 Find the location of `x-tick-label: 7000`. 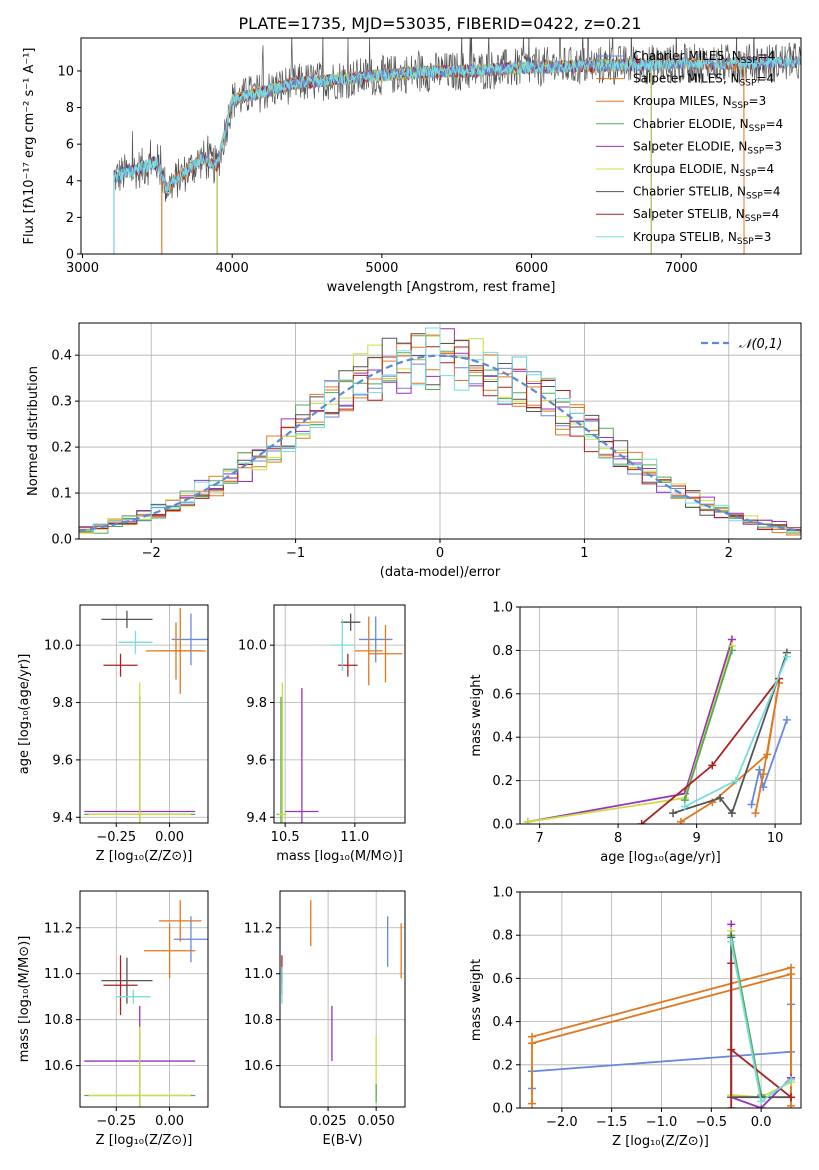

x-tick-label: 7000 is located at coordinates (681, 268).